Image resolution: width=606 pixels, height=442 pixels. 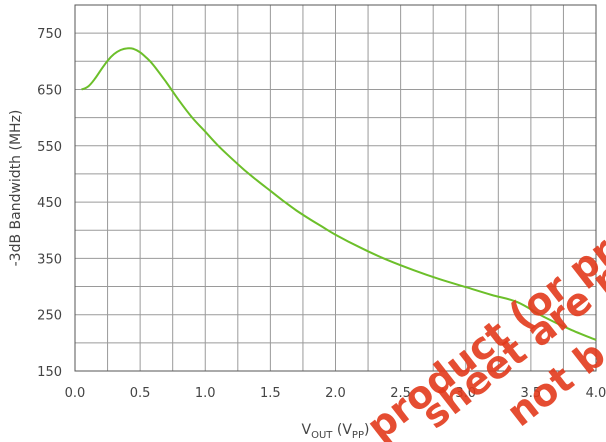 I want to click on x-tick-label: 0.0, so click(x=75, y=393).